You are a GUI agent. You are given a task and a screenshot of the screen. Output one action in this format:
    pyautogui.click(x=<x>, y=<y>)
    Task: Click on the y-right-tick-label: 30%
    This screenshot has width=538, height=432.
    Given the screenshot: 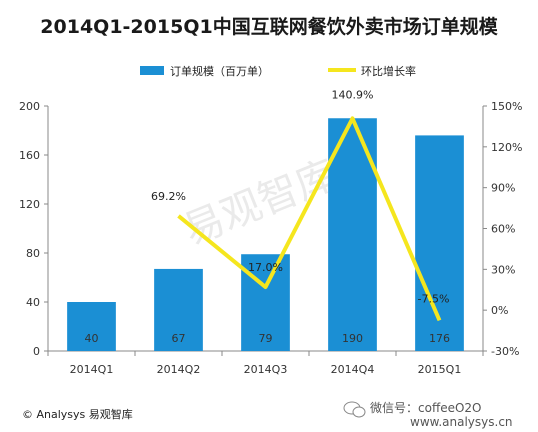 What is the action you would take?
    pyautogui.click(x=503, y=269)
    